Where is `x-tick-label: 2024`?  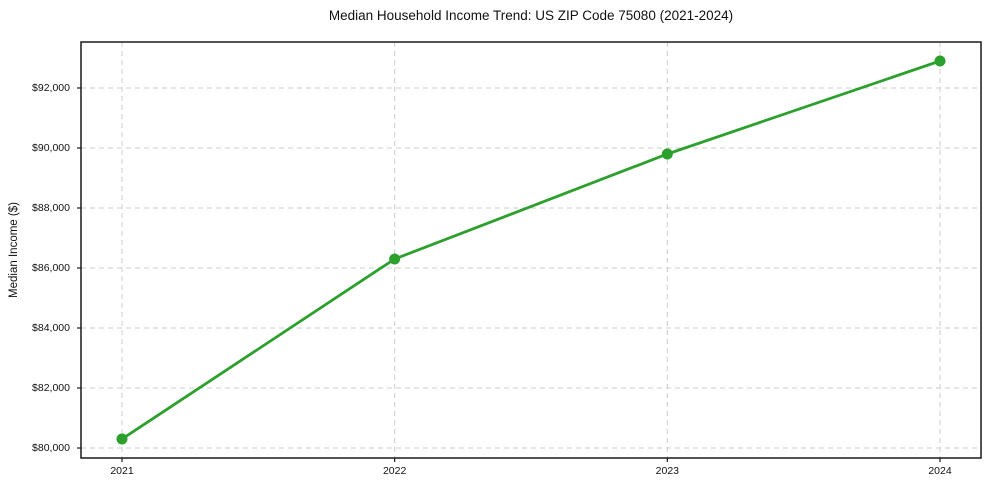
x-tick-label: 2024 is located at coordinates (940, 471).